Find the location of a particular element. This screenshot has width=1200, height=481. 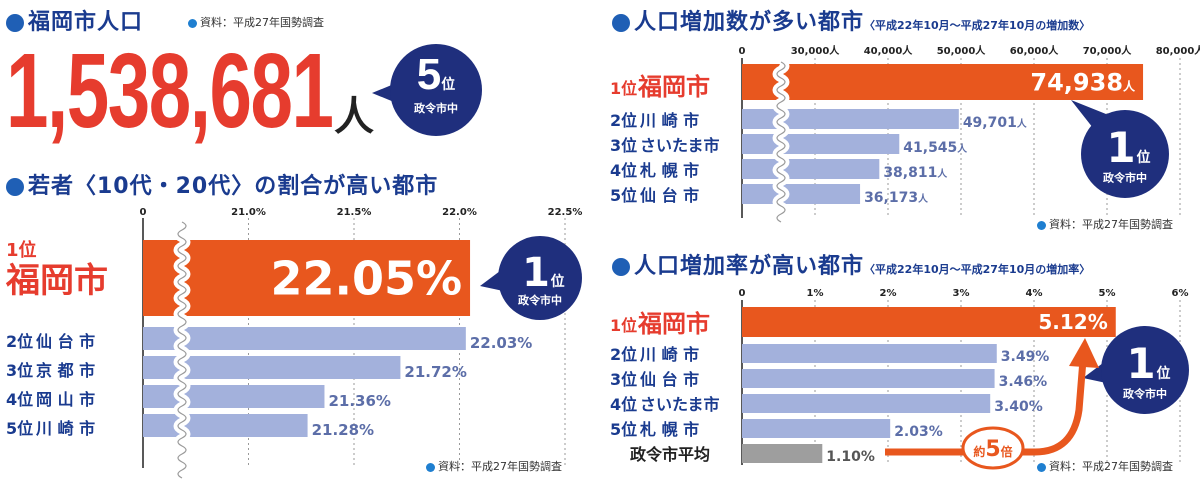

category-label: 政令市平均 is located at coordinates (670, 454).